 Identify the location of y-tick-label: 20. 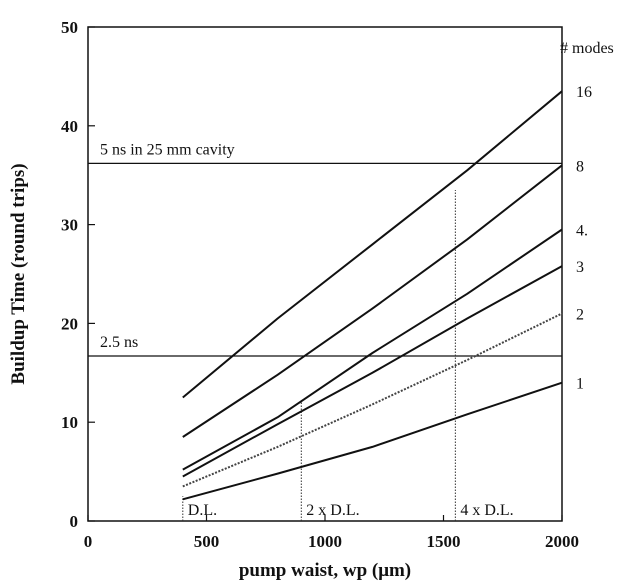
(69, 323).